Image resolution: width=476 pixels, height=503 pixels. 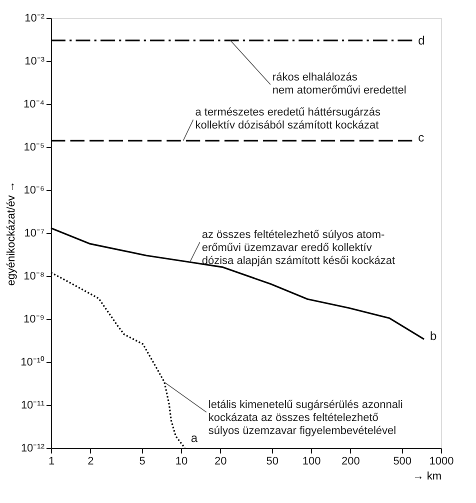 I want to click on x-tick-label: 500, so click(x=402, y=462).